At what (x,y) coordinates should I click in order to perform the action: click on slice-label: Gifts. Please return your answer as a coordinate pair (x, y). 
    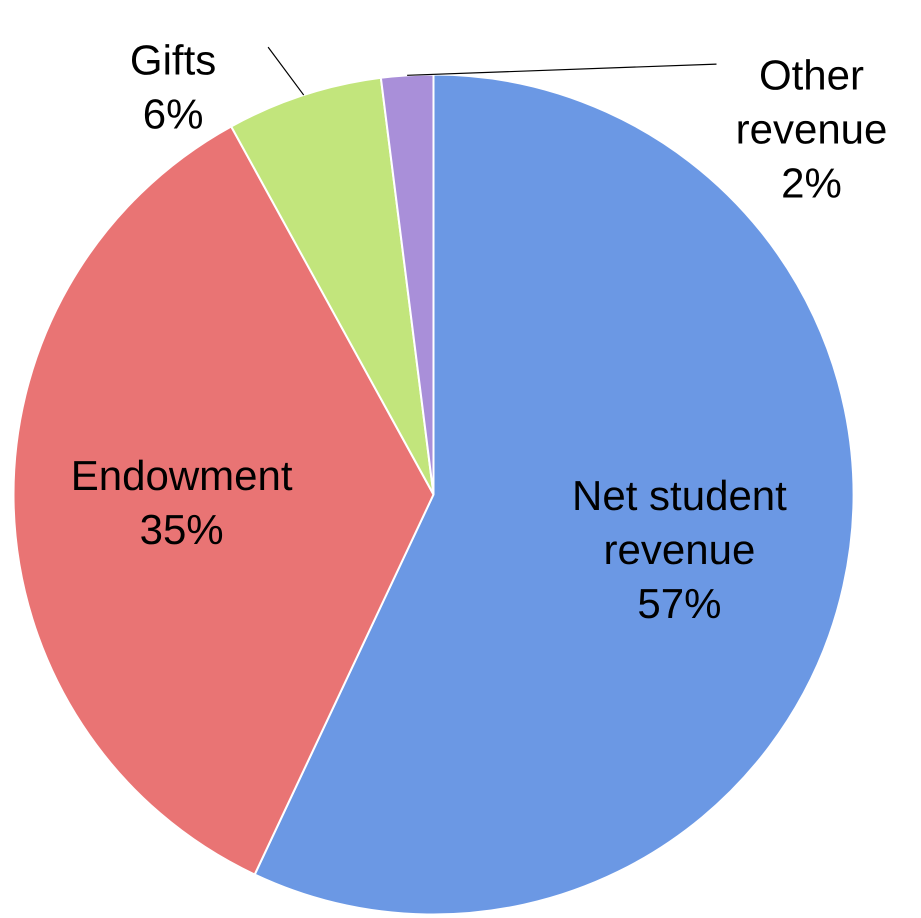
    Looking at the image, I should click on (173, 60).